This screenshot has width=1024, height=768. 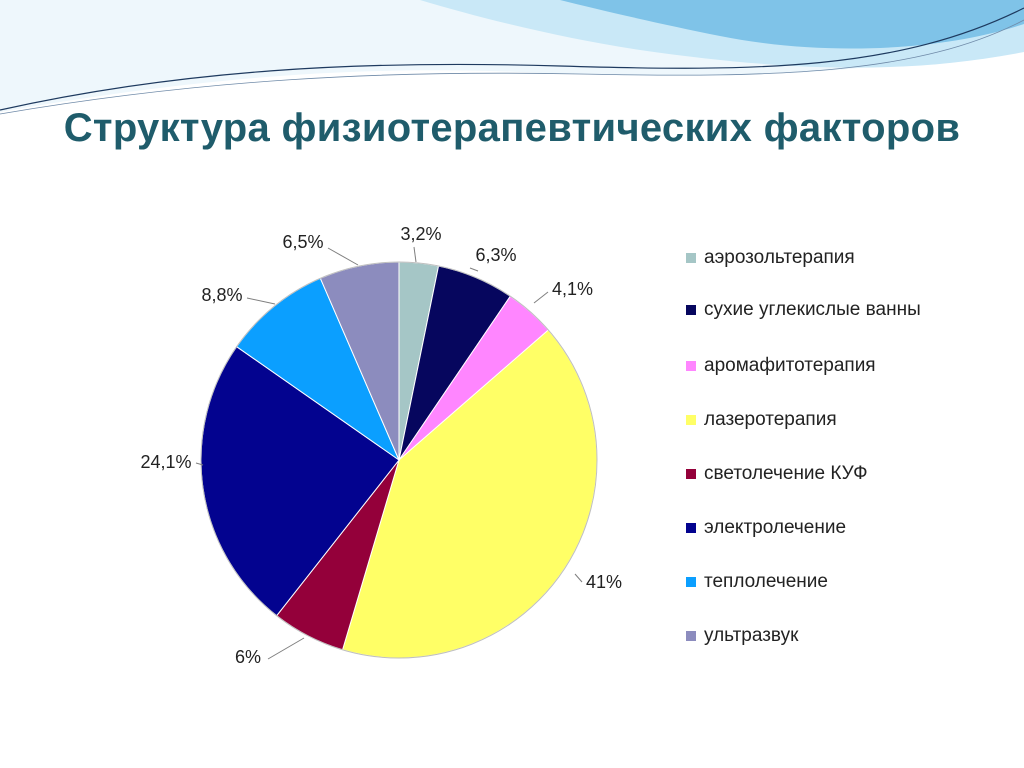 I want to click on data-label: 24,1%, so click(x=165, y=462).